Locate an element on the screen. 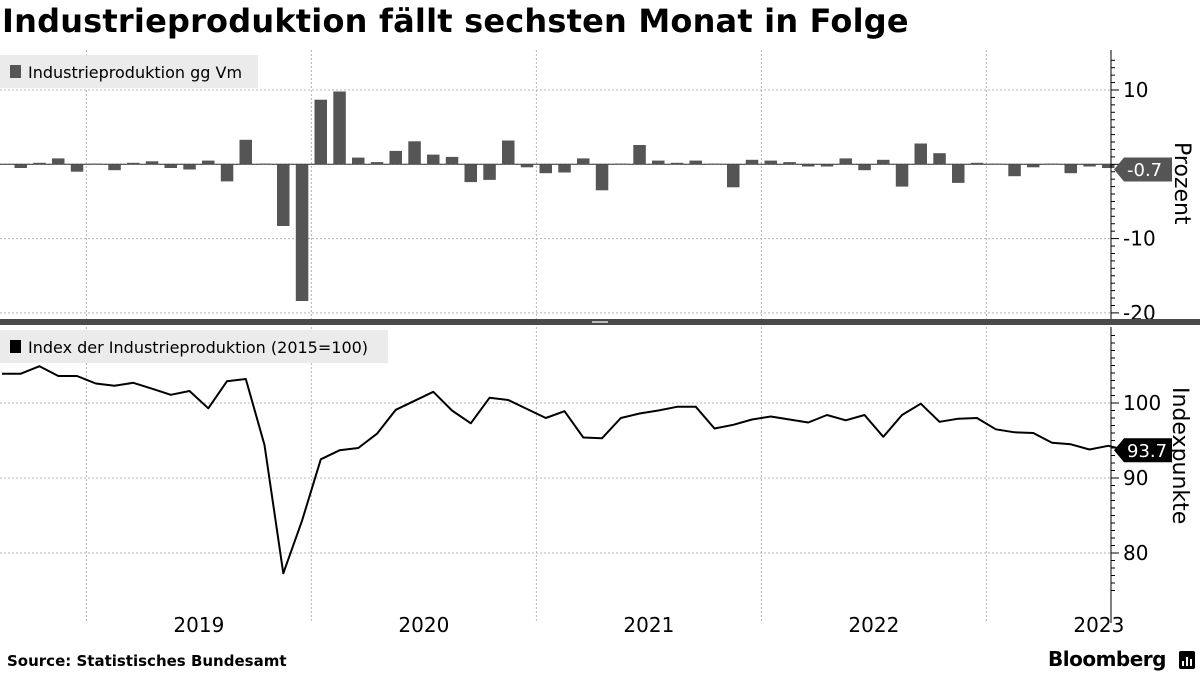  legend-line-swatch is located at coordinates (15, 346).